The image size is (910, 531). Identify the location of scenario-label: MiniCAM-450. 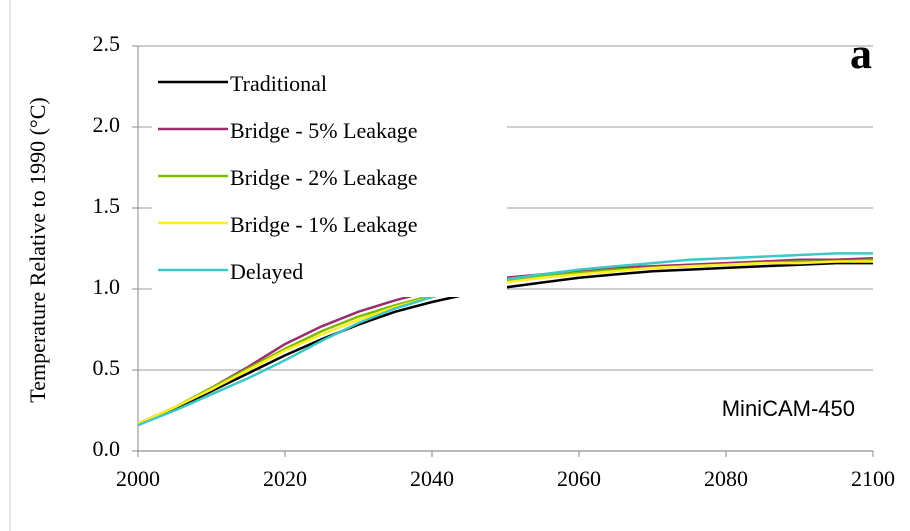
(788, 408).